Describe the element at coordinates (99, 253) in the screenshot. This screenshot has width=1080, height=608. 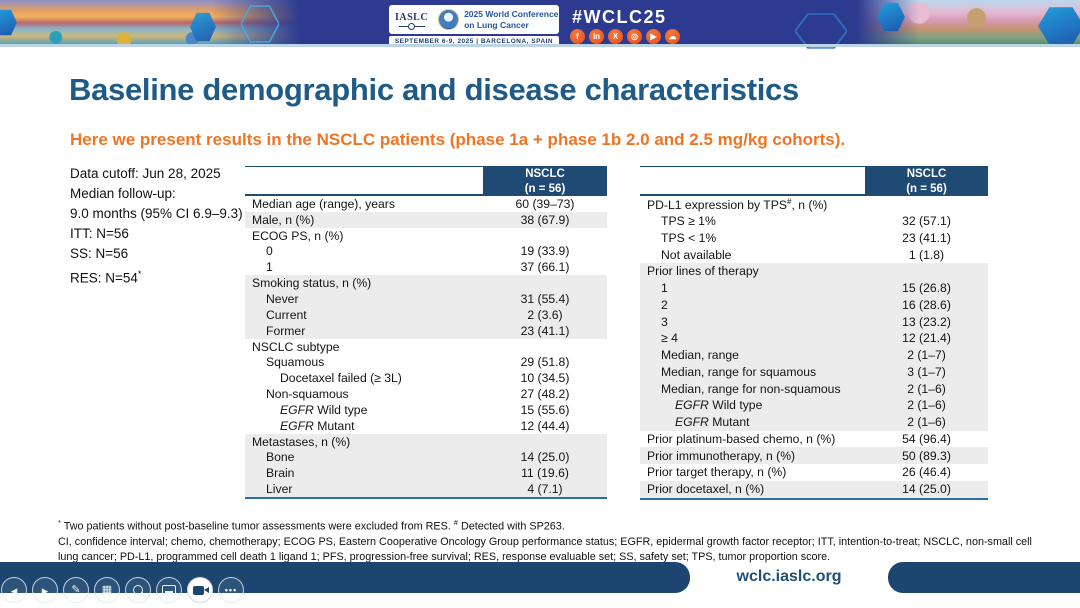
I see `study-info-line: SS: N=56` at that location.